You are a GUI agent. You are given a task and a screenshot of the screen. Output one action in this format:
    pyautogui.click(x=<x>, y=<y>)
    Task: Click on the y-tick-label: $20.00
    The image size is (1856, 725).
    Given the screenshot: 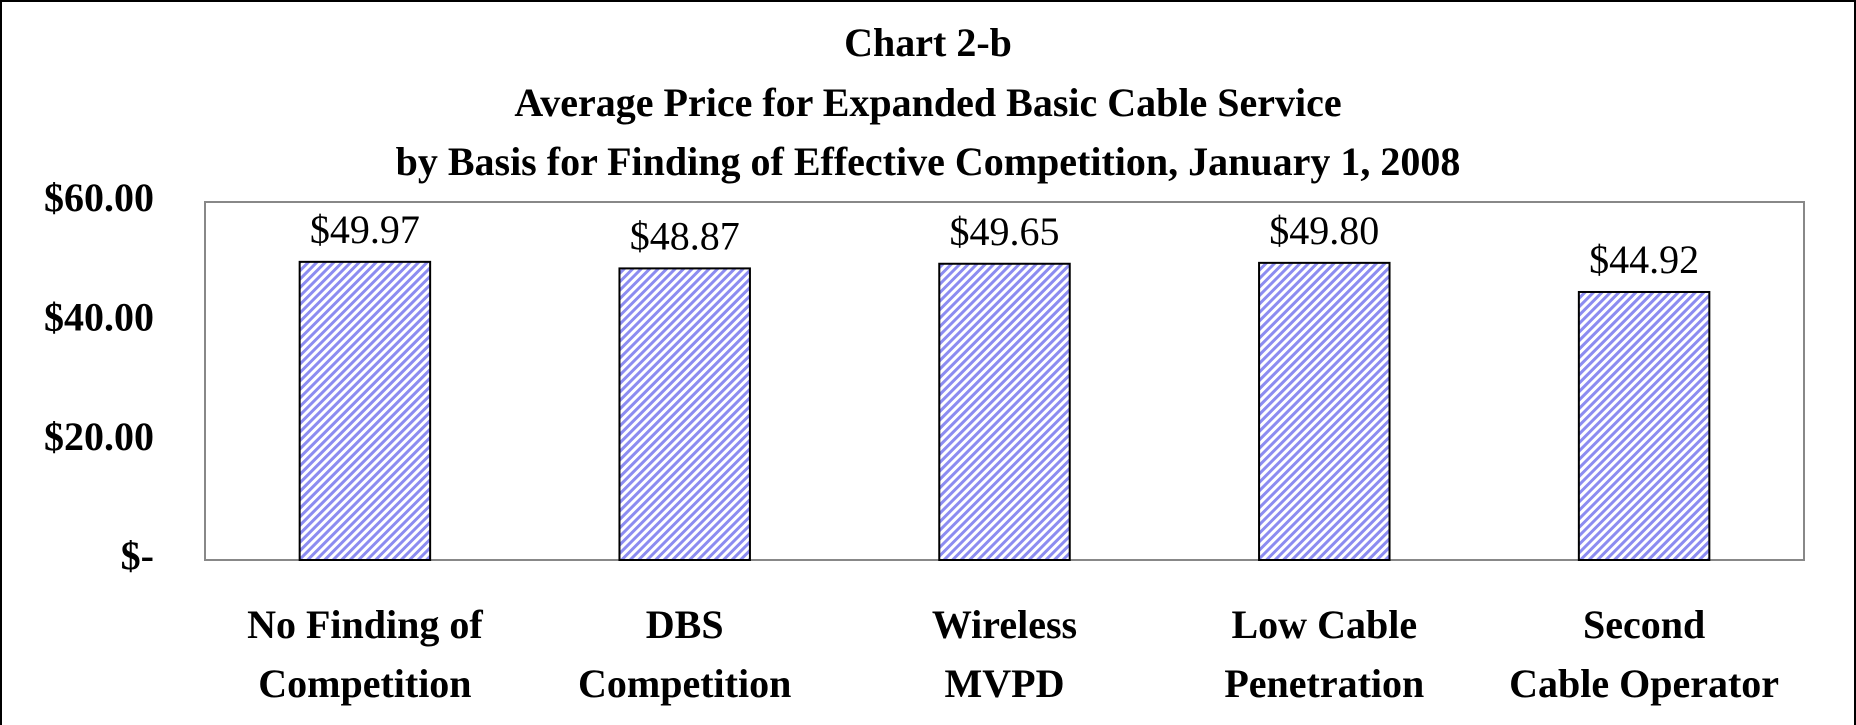 What is the action you would take?
    pyautogui.click(x=99, y=436)
    